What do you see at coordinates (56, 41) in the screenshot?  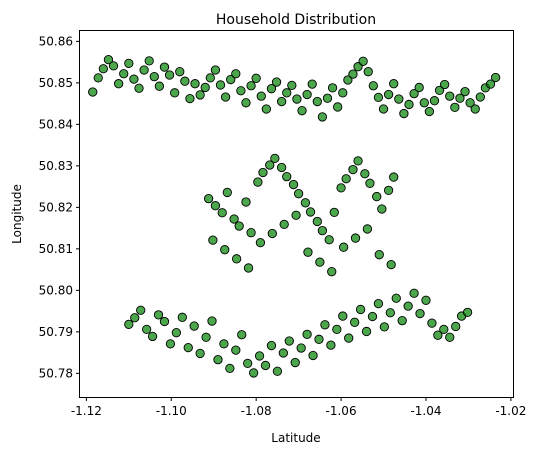 I see `y-tick-label: 50.86` at bounding box center [56, 41].